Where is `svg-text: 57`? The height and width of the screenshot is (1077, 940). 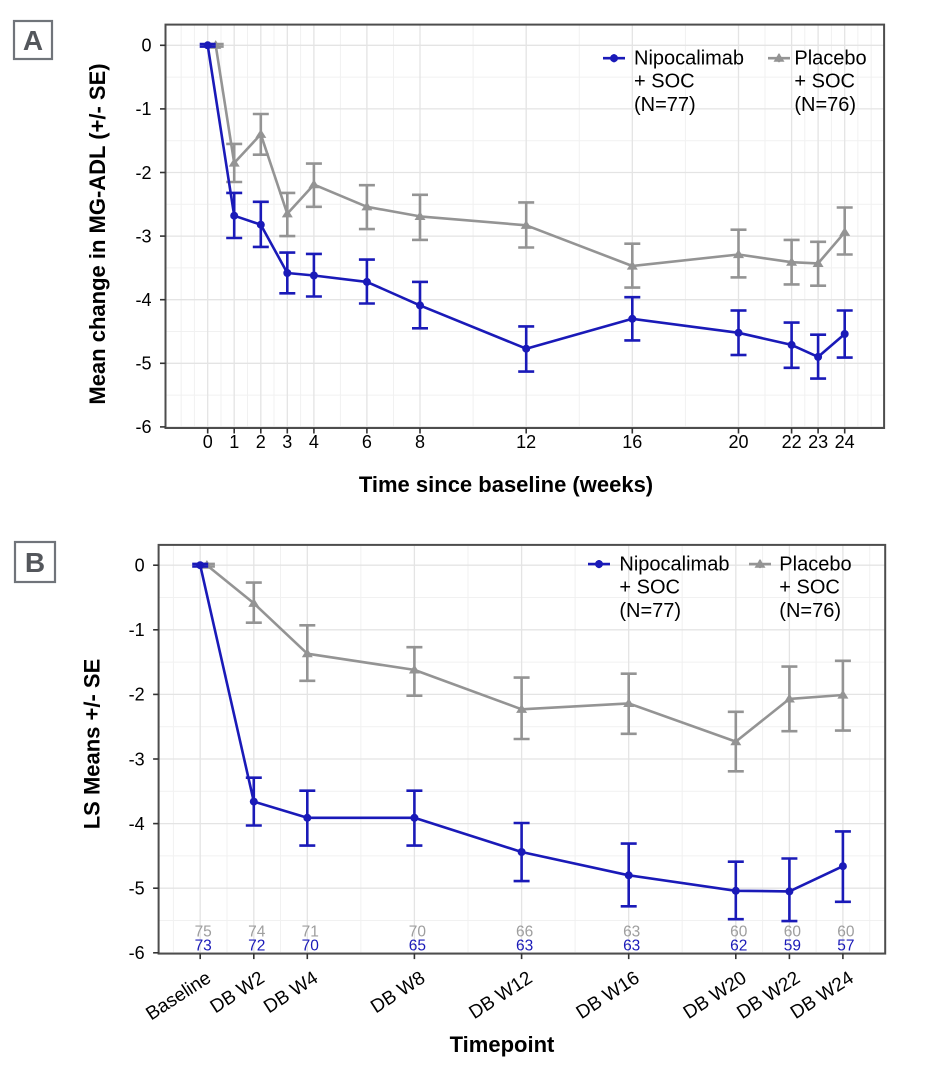
svg-text: 57 is located at coordinates (845, 946).